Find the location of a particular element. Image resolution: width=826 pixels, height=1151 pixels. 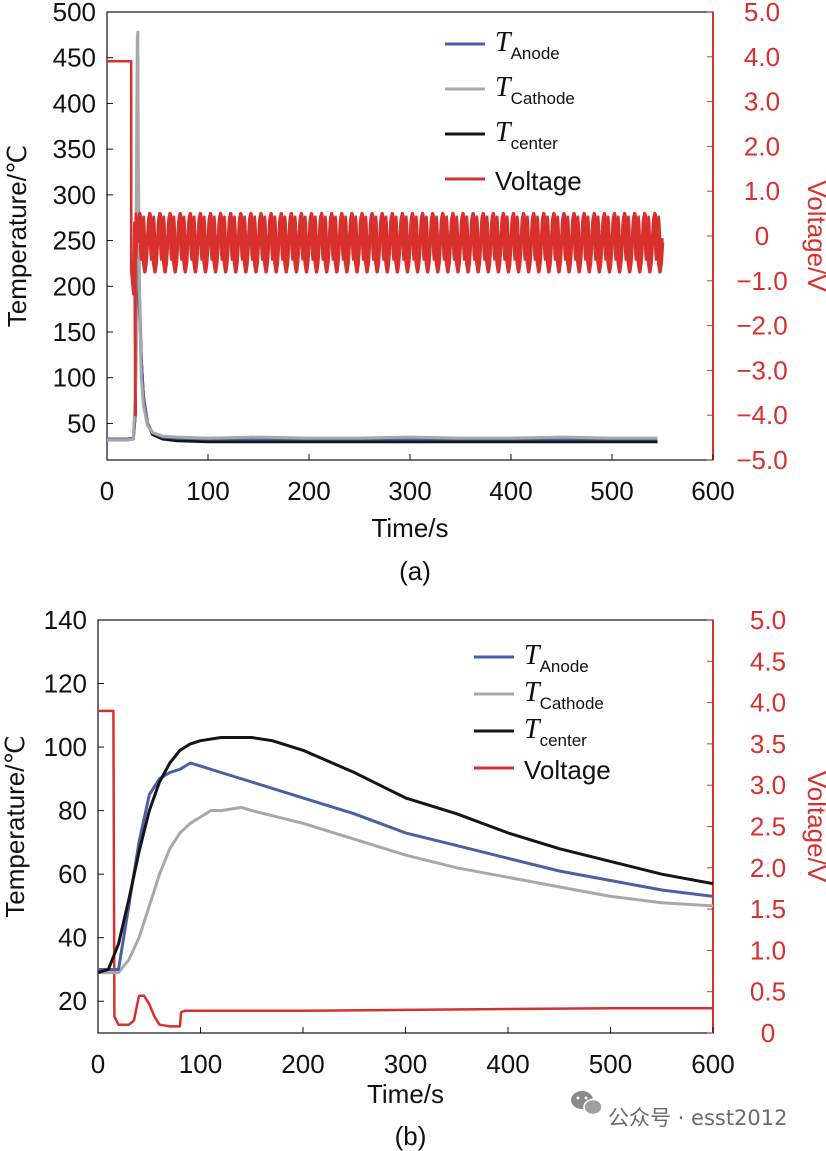

y-tick-label: 250 is located at coordinates (74, 241).